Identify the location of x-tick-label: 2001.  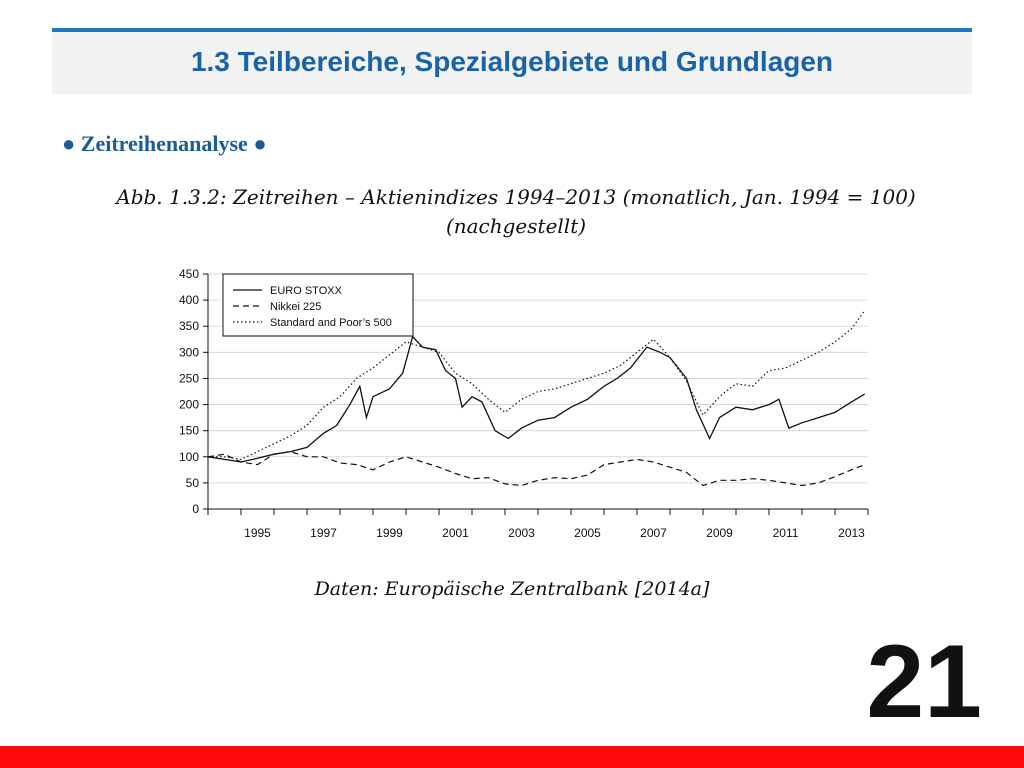
(455, 533).